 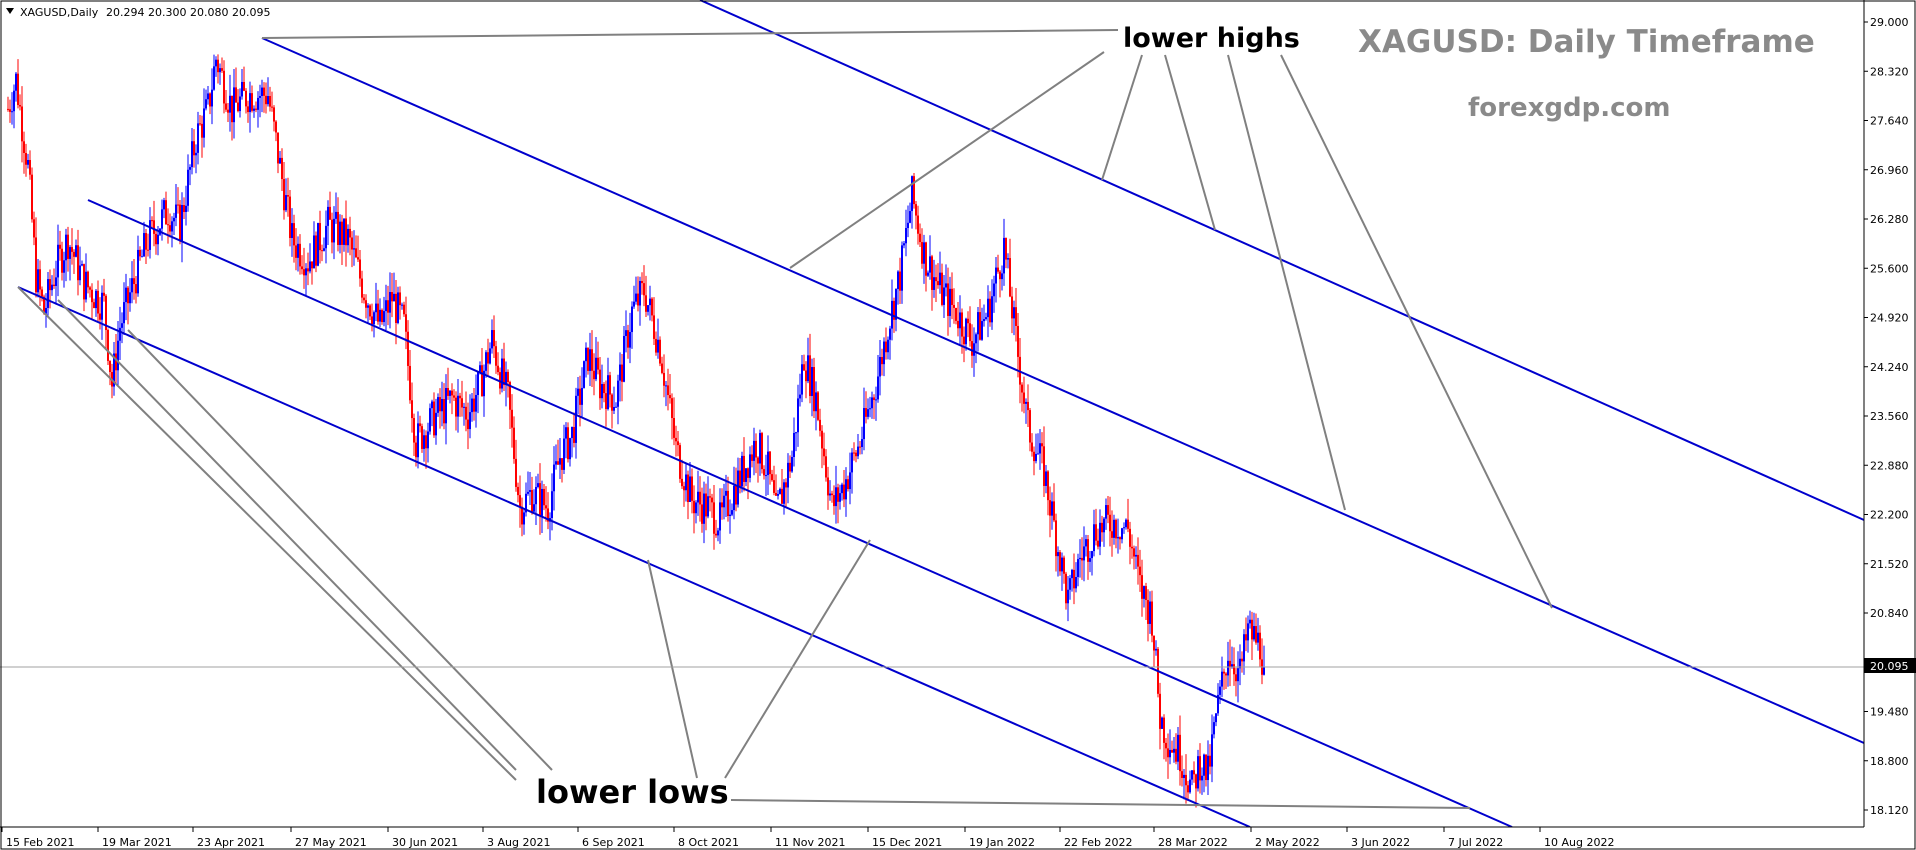 What do you see at coordinates (708, 842) in the screenshot?
I see `x-tick-label: 8 Oct 2021` at bounding box center [708, 842].